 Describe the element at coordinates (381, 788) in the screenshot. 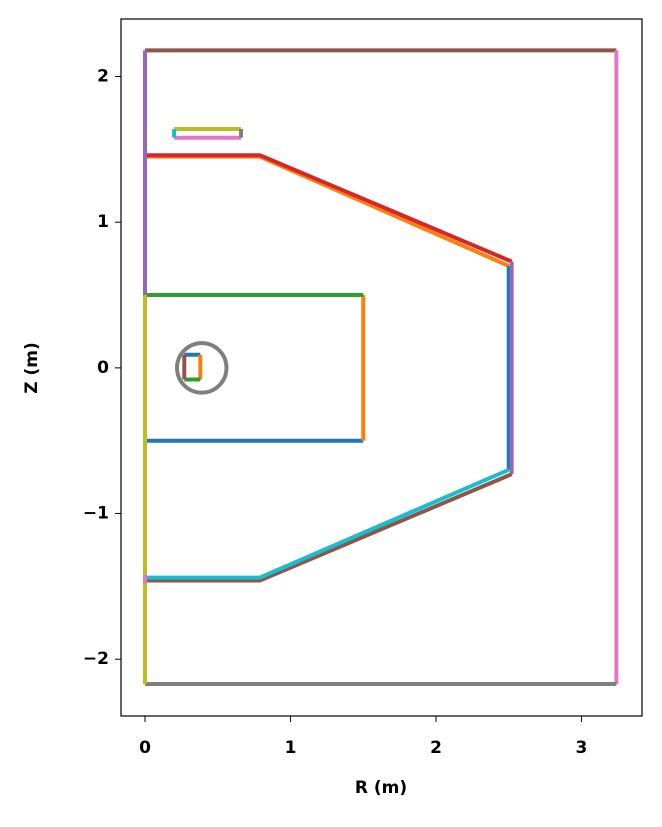

I see `x-axis-label: R (m)` at that location.